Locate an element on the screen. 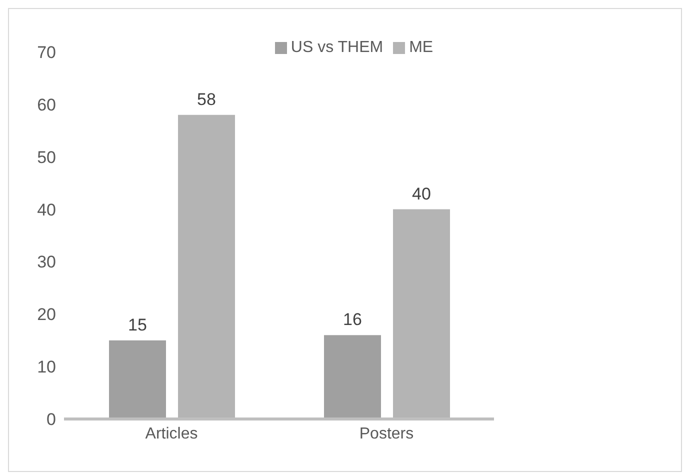  y-tick-label: 10 is located at coordinates (46, 367).